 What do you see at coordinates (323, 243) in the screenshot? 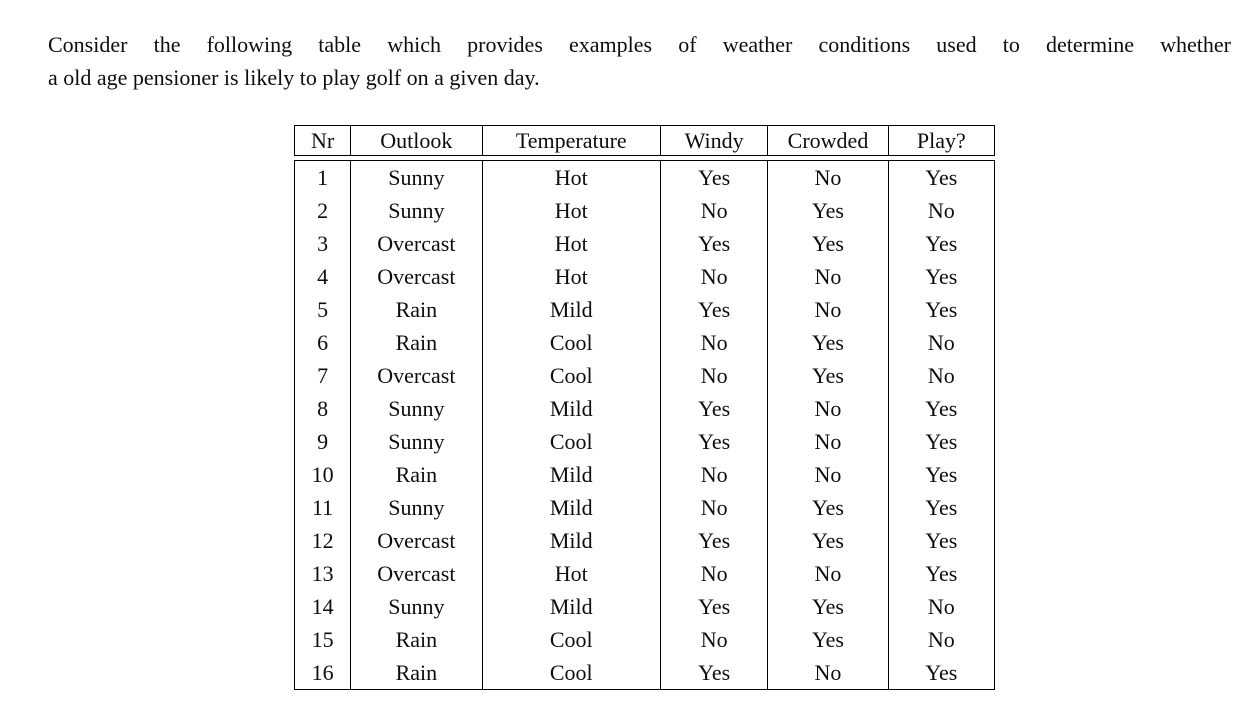
I see `table-cell: 3` at bounding box center [323, 243].